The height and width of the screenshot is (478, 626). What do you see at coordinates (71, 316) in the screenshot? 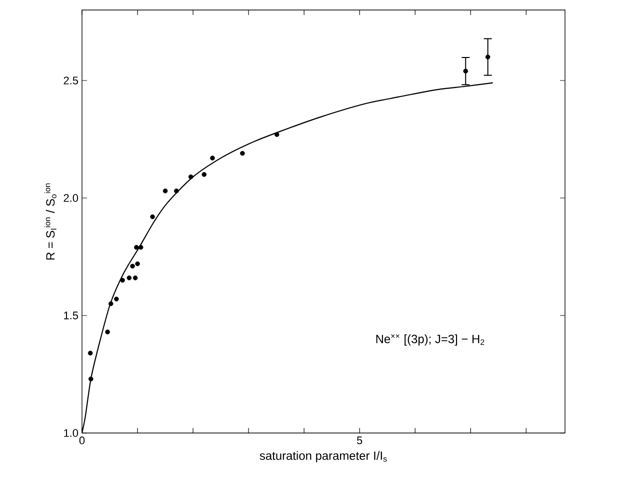
I see `y-tick-label: 1.5` at bounding box center [71, 316].